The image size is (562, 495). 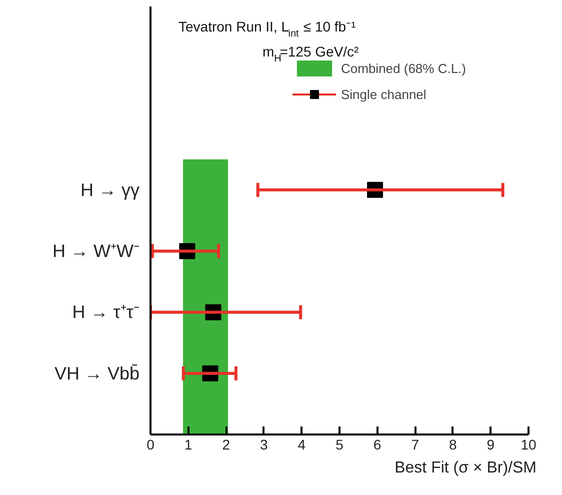 I want to click on x-tick-label: 10, so click(x=528, y=444).